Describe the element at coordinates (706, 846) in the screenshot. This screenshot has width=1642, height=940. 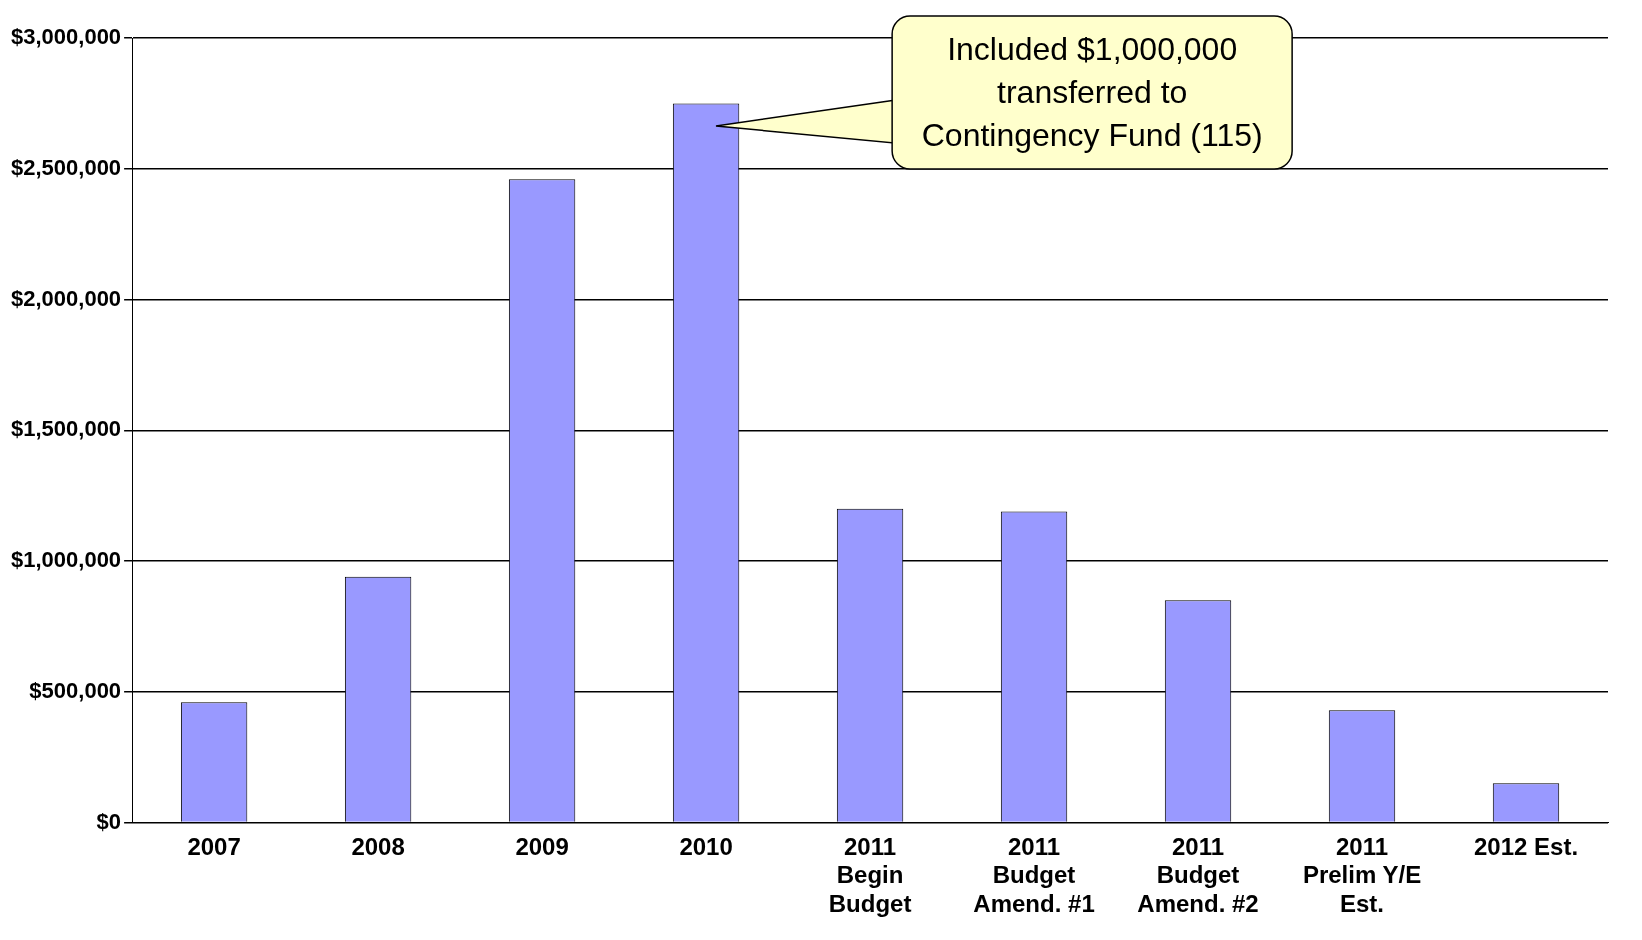
I see `x-tick-label: 2010` at that location.